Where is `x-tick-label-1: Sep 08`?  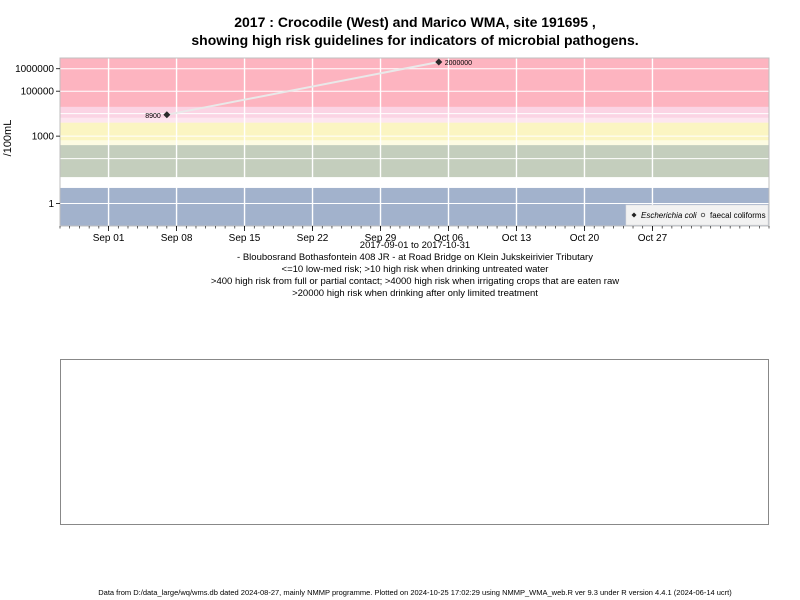 x-tick-label-1: Sep 08 is located at coordinates (177, 238).